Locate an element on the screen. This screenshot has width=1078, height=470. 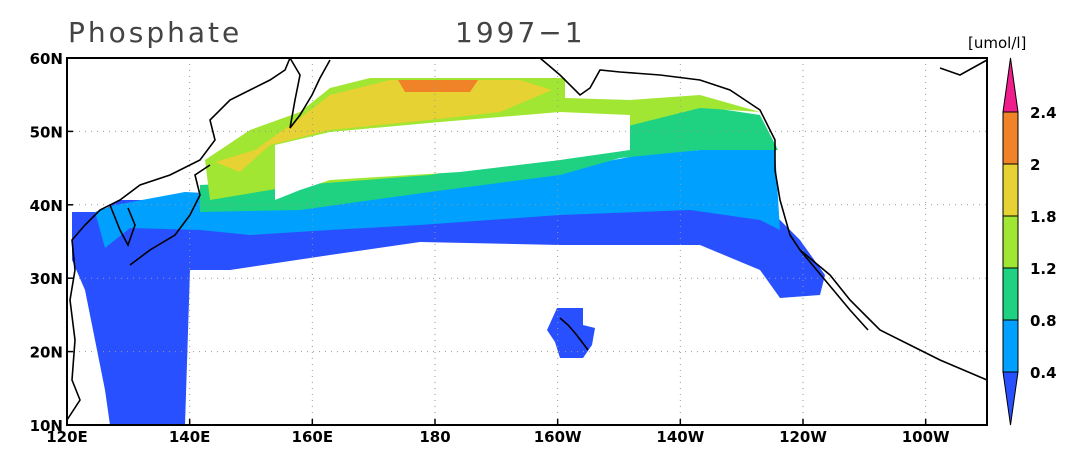
colorbar-label: 1.2 is located at coordinates (1043, 269).